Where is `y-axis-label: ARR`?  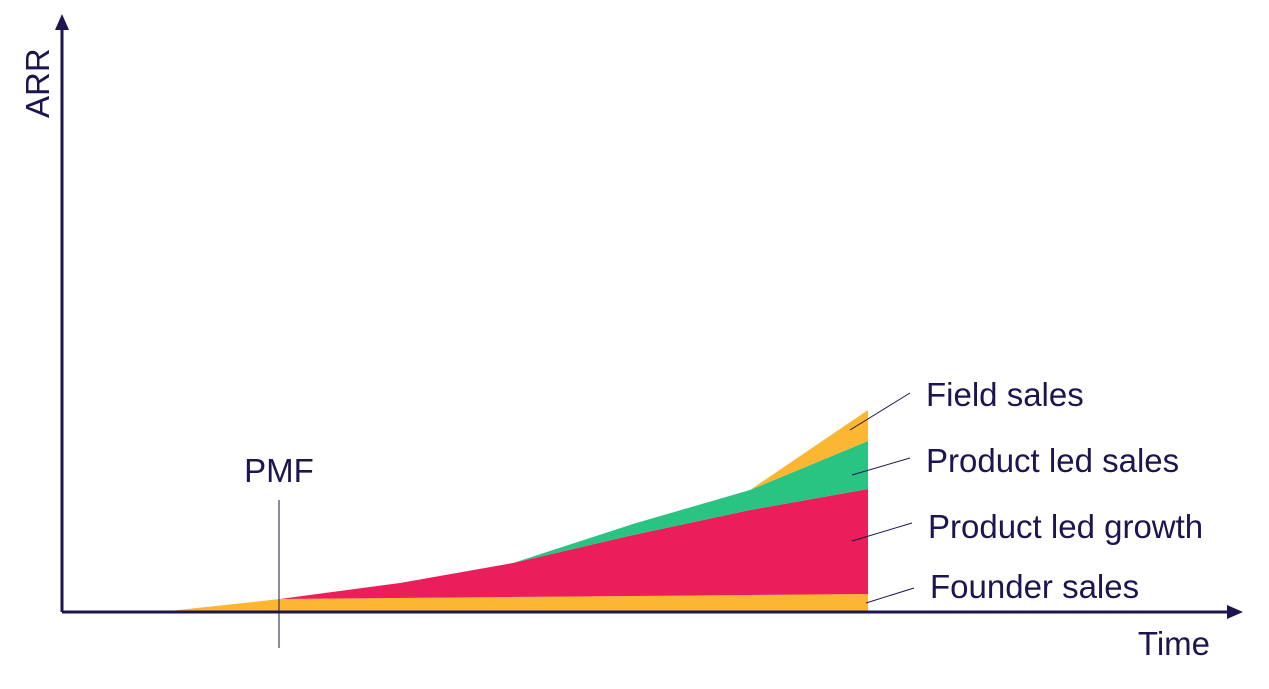
y-axis-label: ARR is located at coordinates (37, 83).